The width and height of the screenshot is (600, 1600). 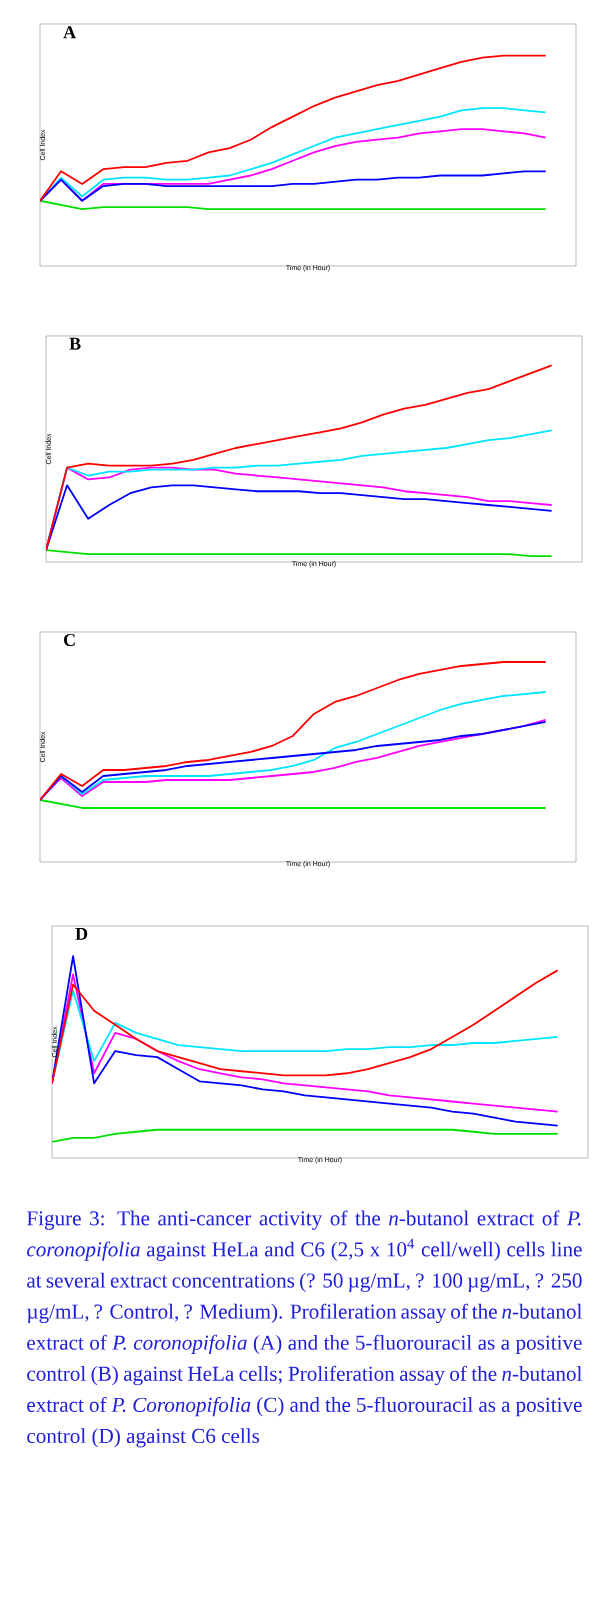 I want to click on chart-title: C, so click(x=69, y=640).